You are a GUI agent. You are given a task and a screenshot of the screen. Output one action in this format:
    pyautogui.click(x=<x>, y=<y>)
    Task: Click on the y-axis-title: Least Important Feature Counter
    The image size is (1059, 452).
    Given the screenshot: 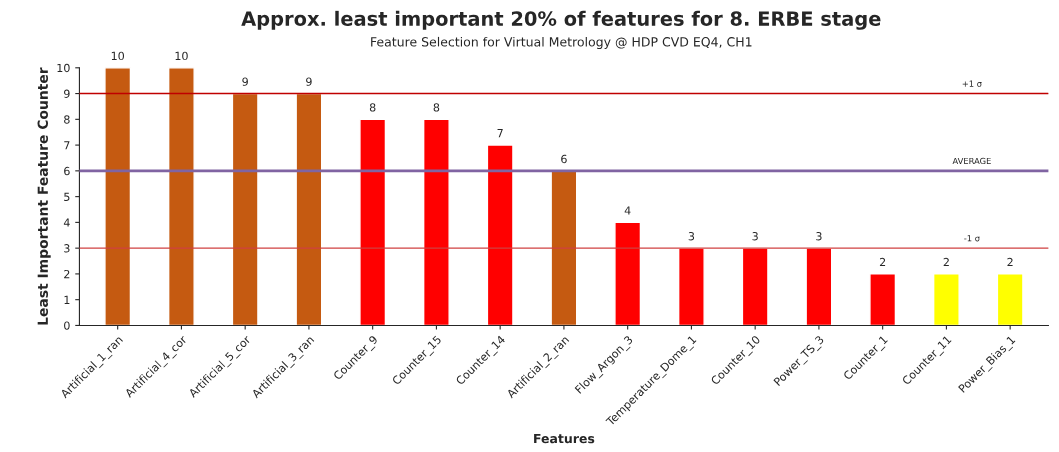 What is the action you would take?
    pyautogui.click(x=44, y=196)
    